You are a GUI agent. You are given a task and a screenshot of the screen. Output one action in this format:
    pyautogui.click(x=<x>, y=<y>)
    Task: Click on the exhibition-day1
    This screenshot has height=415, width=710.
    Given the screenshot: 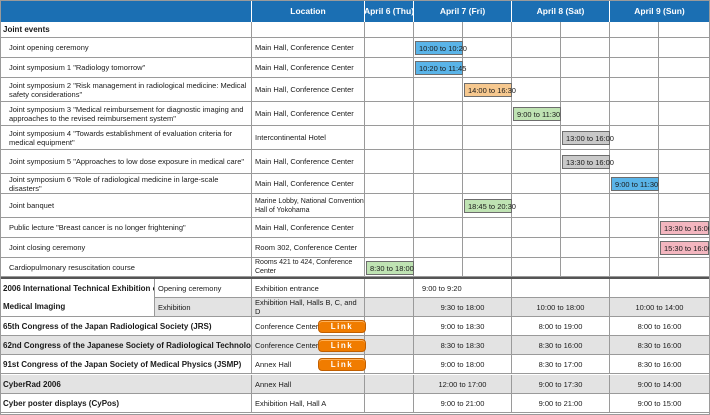 What is the action you would take?
    pyautogui.click(x=389, y=307)
    